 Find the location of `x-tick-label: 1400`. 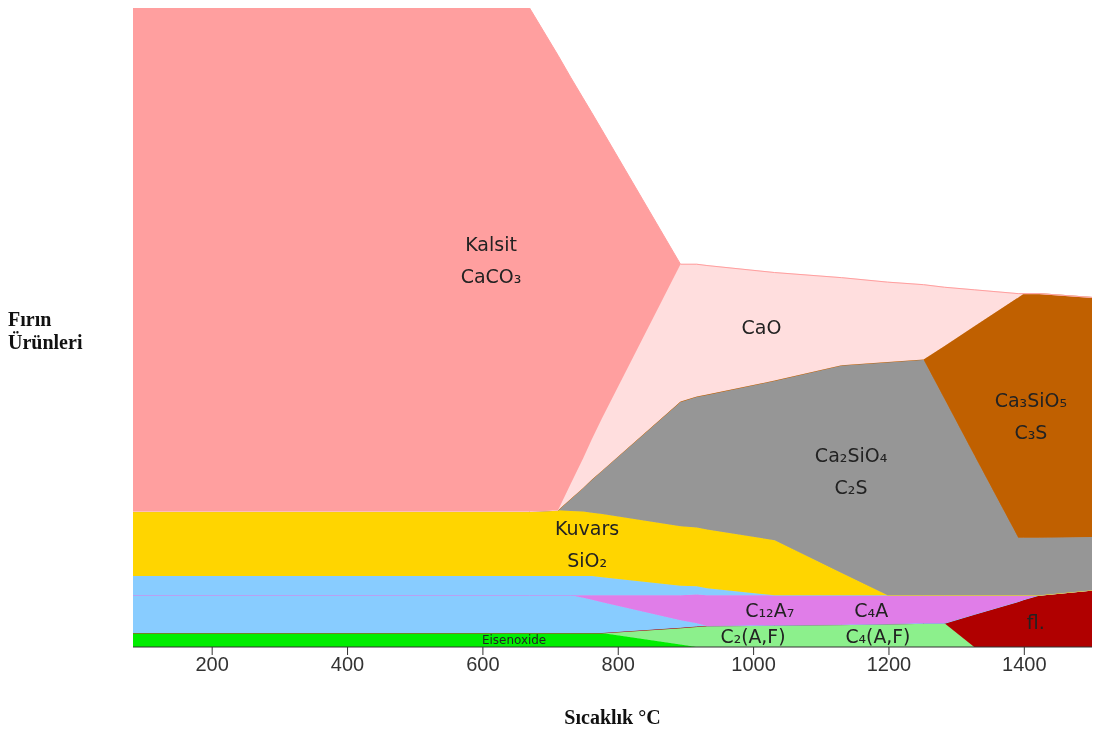

x-tick-label: 1400 is located at coordinates (1024, 664).